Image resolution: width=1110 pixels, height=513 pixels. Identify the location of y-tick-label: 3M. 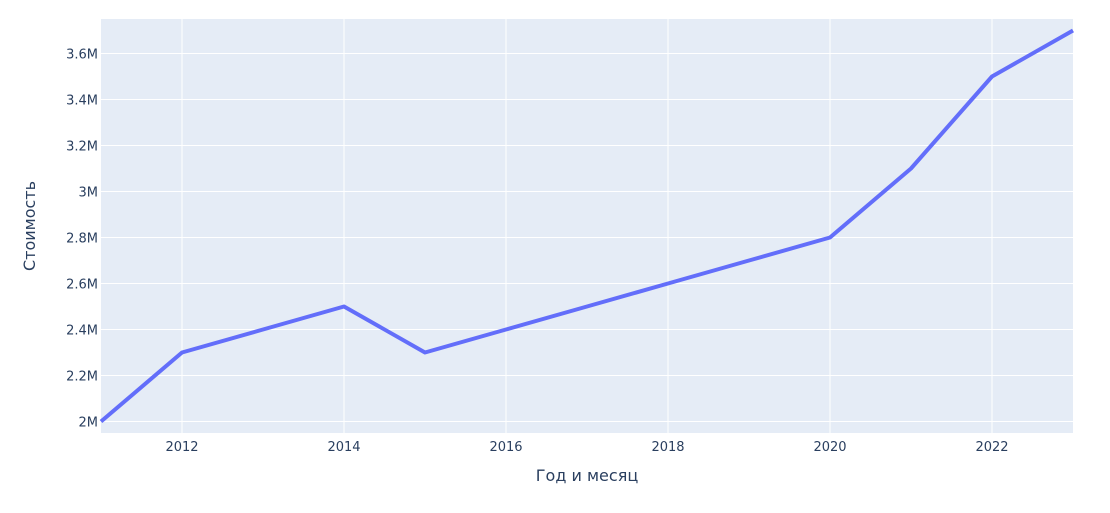
(89, 193).